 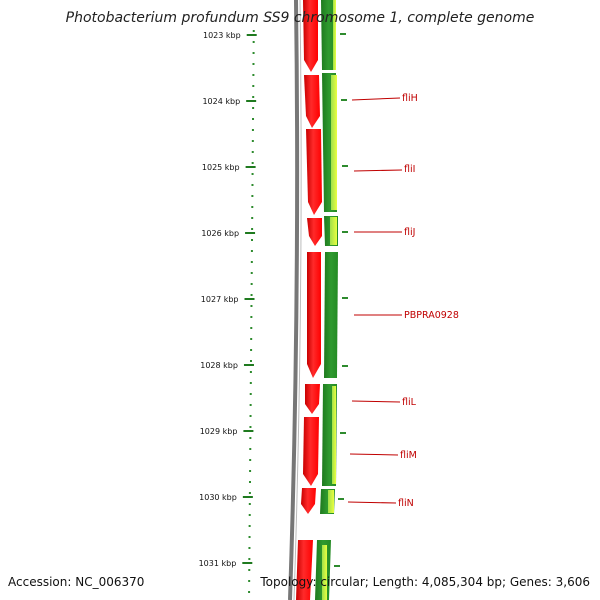 What do you see at coordinates (409, 232) in the screenshot?
I see `gene-label-flij: fliJ` at bounding box center [409, 232].